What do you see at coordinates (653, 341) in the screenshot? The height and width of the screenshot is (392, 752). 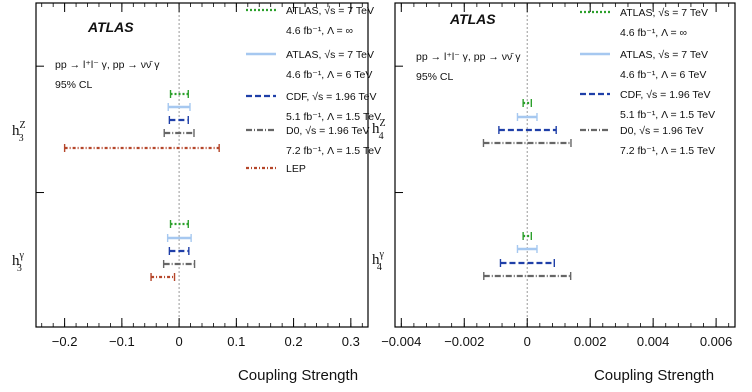 I see `x-tick-label: 0.004` at bounding box center [653, 341].